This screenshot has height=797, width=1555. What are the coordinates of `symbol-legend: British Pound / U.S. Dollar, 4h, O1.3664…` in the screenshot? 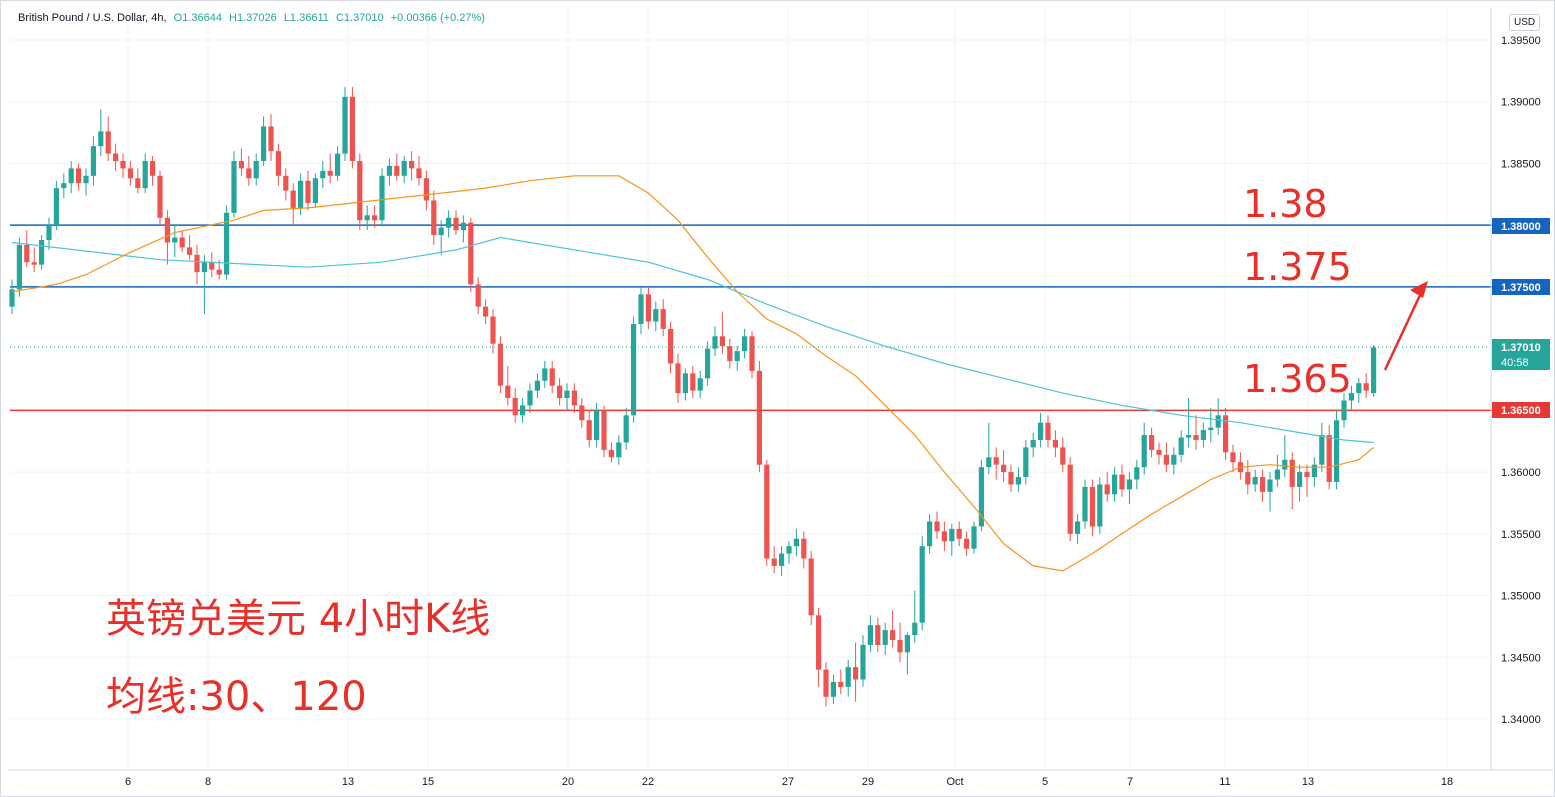 It's located at (253, 18).